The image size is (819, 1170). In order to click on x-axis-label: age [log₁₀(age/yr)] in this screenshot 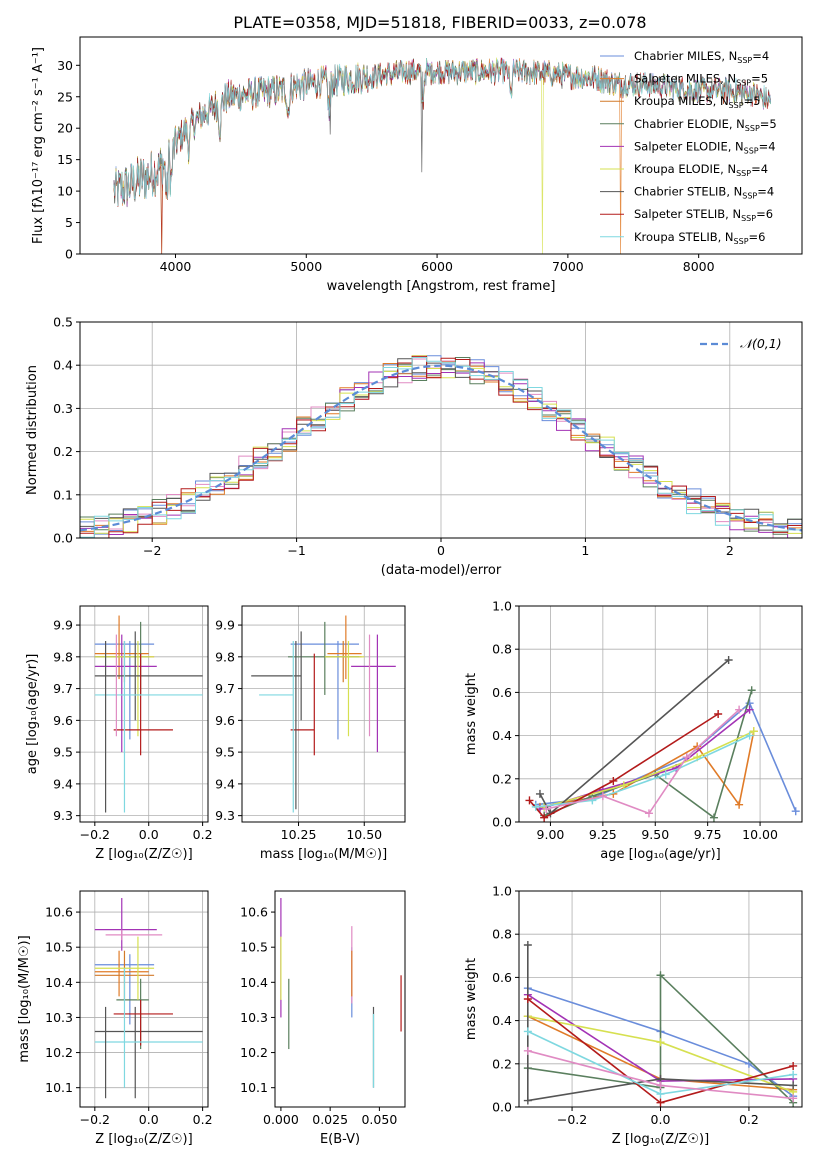, I will do `click(660, 854)`.